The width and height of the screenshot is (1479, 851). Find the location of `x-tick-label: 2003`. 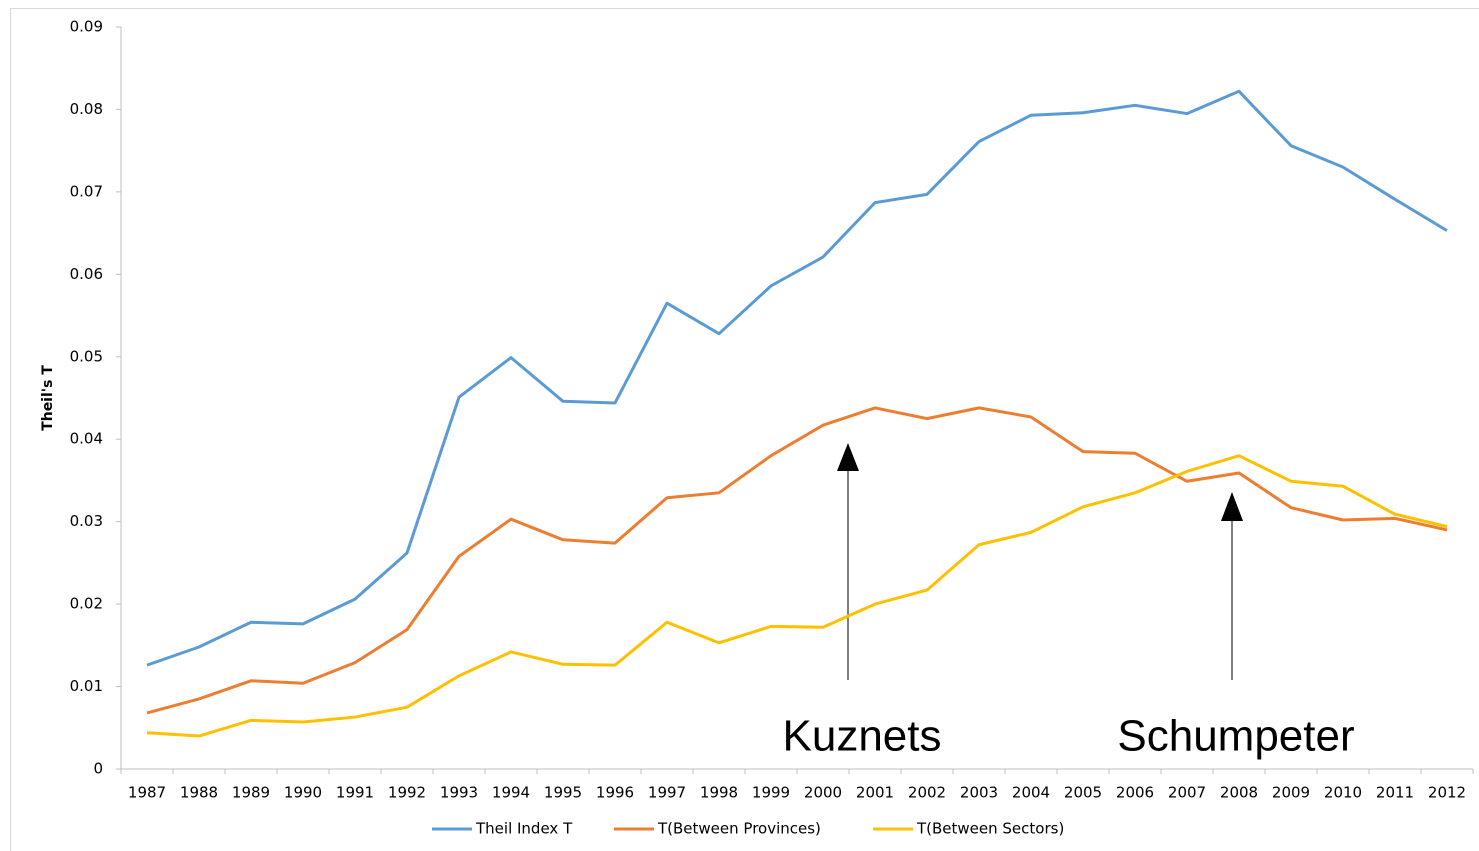

x-tick-label: 2003 is located at coordinates (979, 793).